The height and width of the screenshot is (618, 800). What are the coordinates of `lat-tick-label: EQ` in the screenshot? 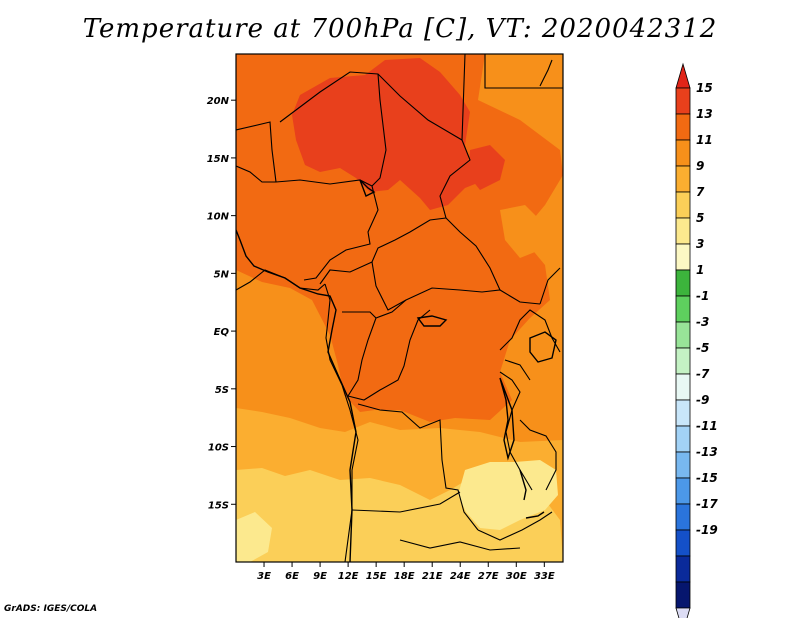 It's located at (222, 332).